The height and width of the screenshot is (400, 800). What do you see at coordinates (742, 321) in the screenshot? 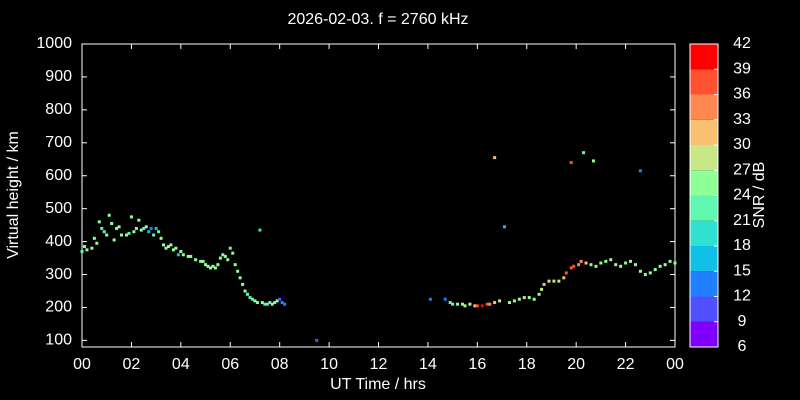
I see `colorbar-tick-label: 9` at bounding box center [742, 321].